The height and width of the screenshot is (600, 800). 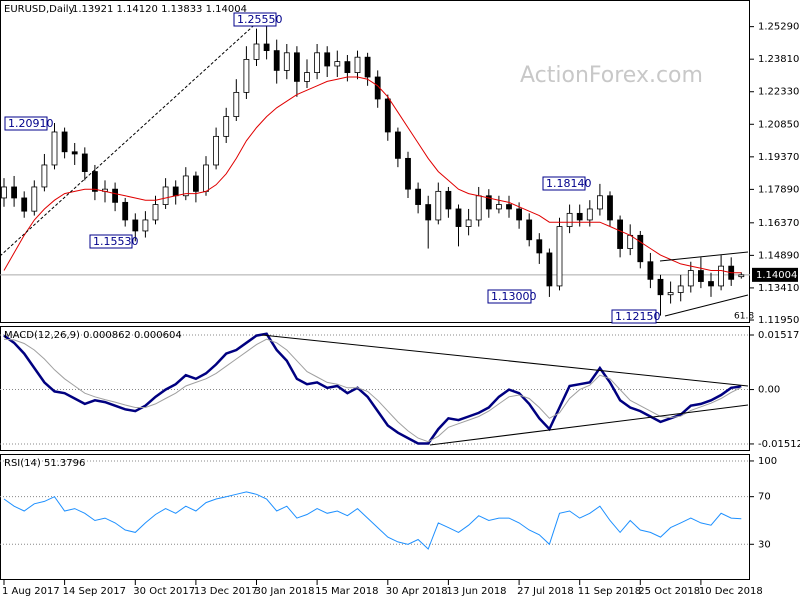 What do you see at coordinates (706, 305) in the screenshot?
I see `triangle-lower` at bounding box center [706, 305].